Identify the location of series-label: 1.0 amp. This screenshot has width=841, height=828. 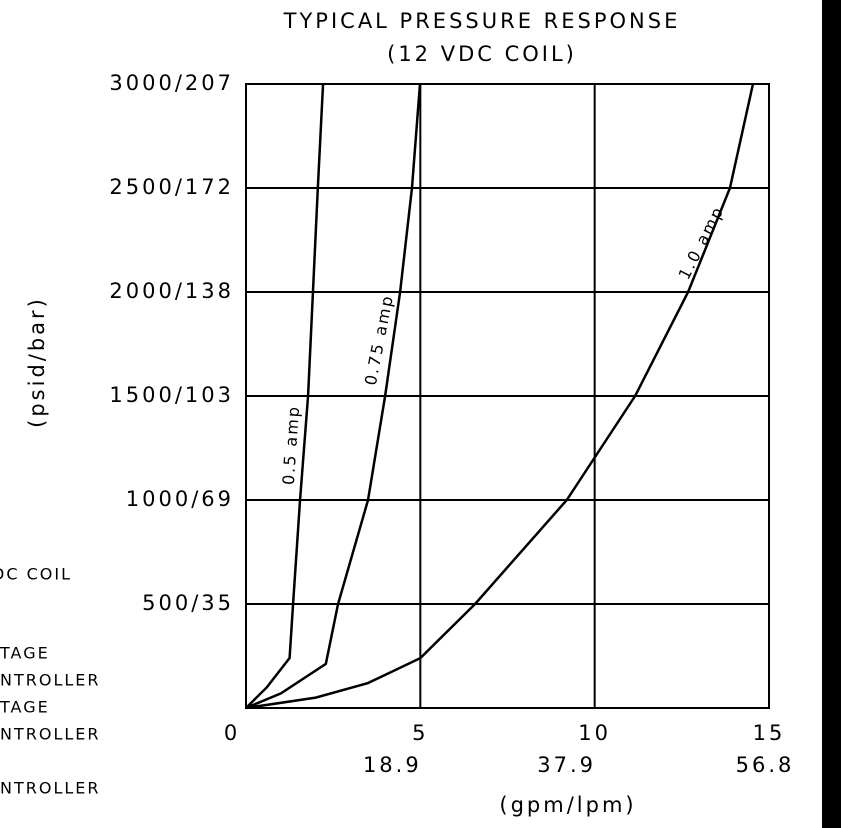
(700, 243).